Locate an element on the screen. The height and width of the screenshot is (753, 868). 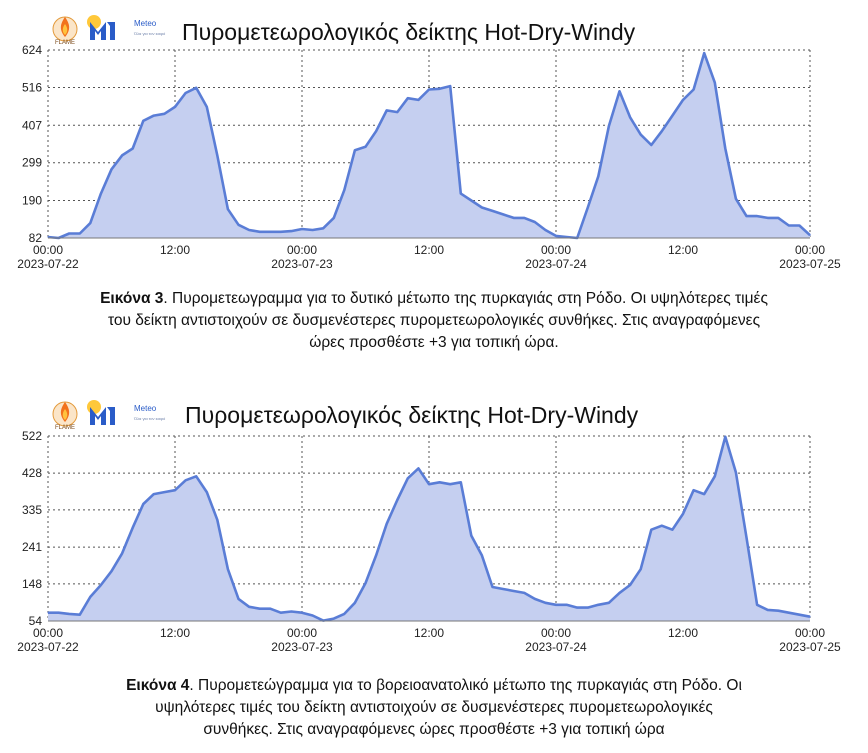
y-tick-label: 190 is located at coordinates (32, 201).